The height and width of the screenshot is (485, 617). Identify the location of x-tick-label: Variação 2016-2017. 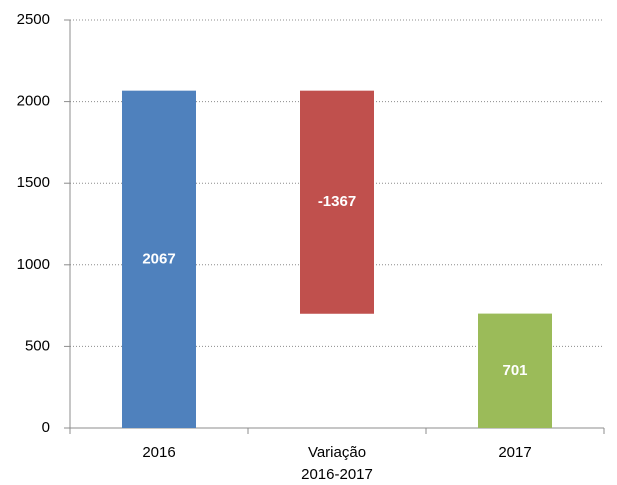
(337, 463).